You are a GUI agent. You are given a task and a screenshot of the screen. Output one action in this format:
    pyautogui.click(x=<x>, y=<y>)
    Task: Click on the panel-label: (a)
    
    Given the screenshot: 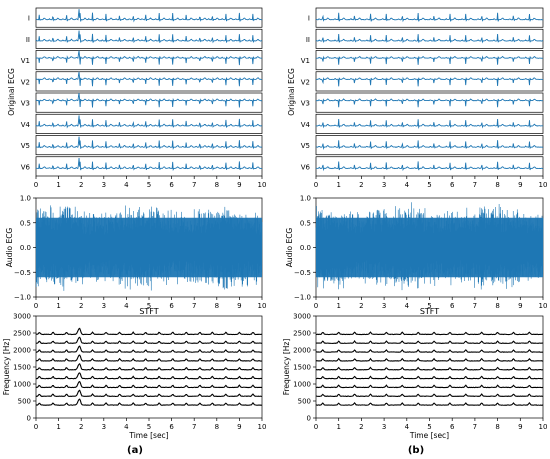 What is the action you would take?
    pyautogui.click(x=135, y=450)
    